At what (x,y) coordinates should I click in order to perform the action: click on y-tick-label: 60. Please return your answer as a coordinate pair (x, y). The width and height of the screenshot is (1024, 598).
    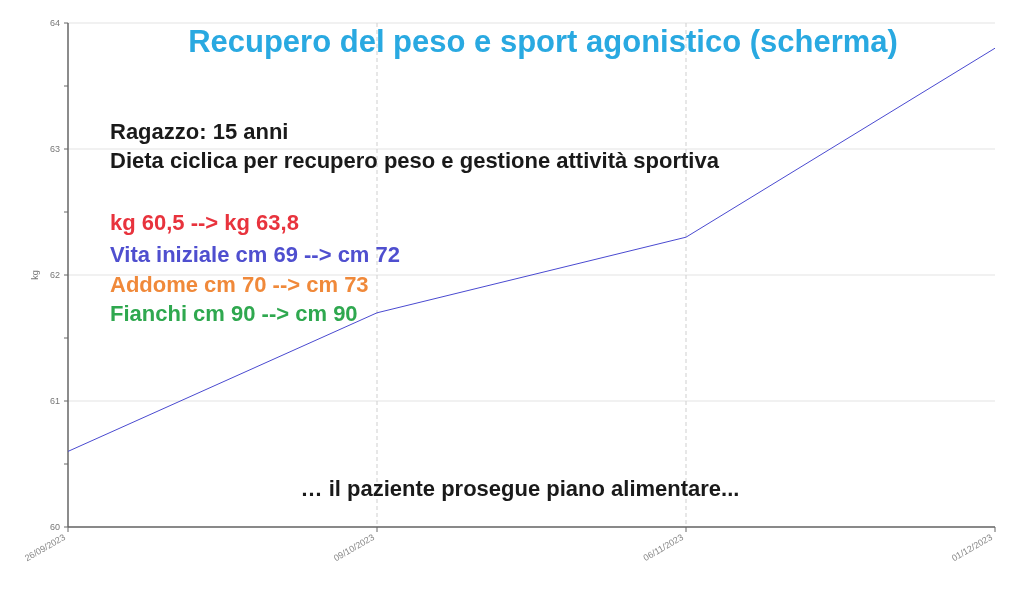
    Looking at the image, I should click on (54, 527).